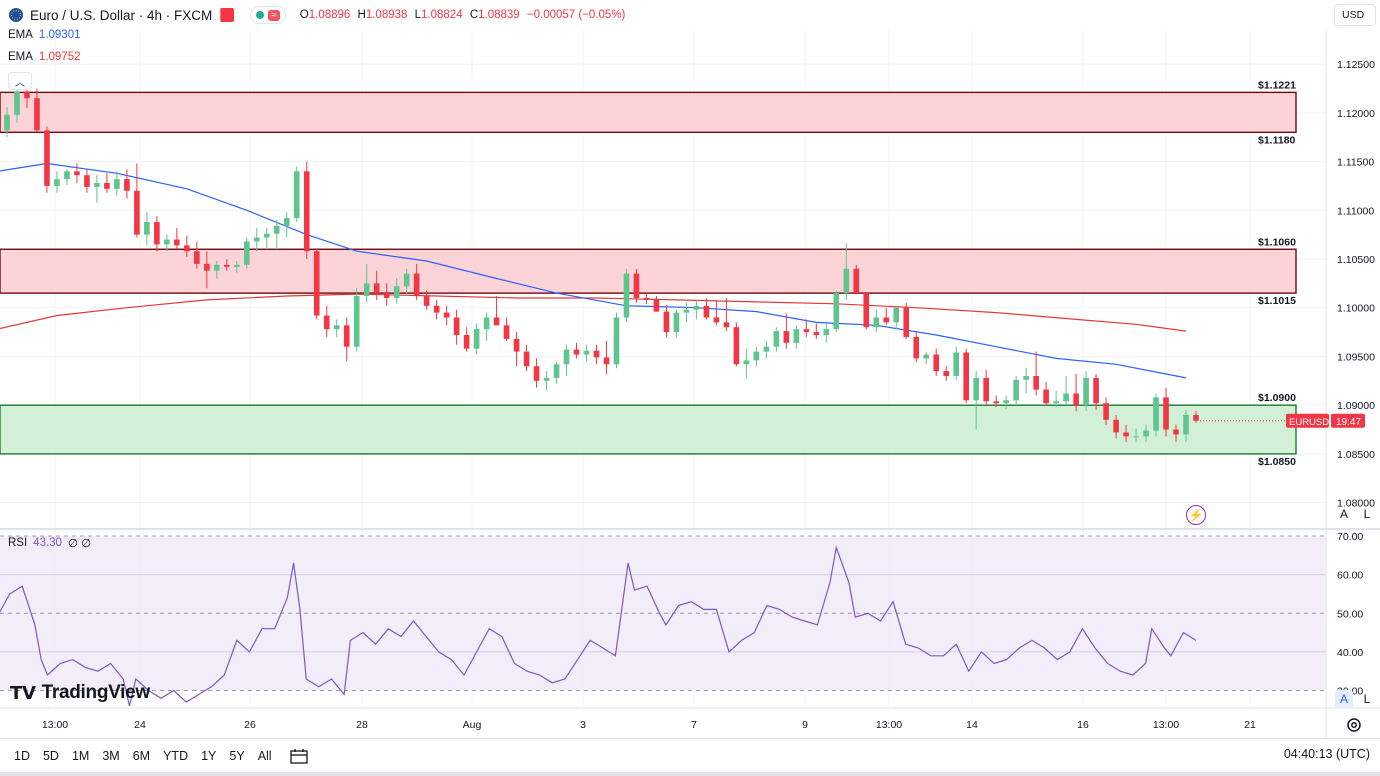 Image resolution: width=1380 pixels, height=776 pixels. What do you see at coordinates (805, 725) in the screenshot?
I see `time-tick-label: 9` at bounding box center [805, 725].